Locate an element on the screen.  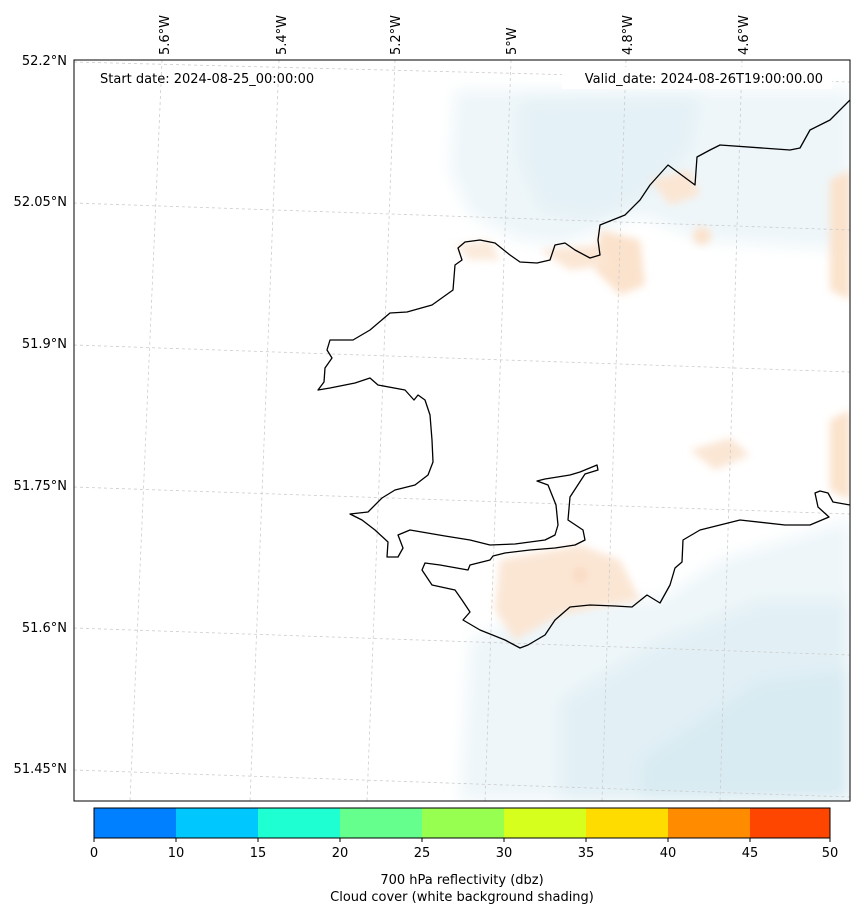
colorbar-label-line2: Cloud cover (white background shading) is located at coordinates (462, 897).